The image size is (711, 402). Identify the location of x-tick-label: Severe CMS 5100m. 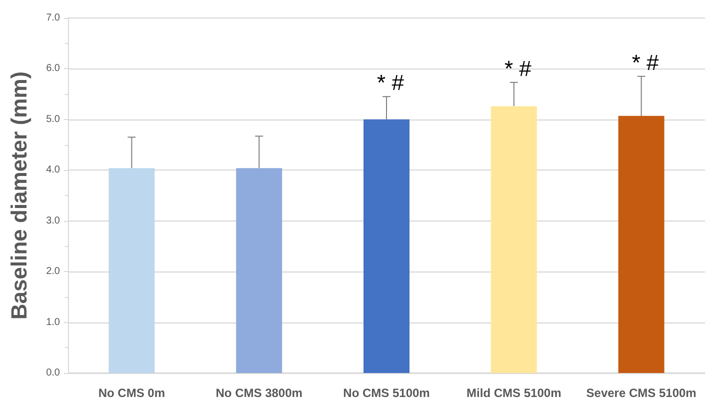
(641, 393).